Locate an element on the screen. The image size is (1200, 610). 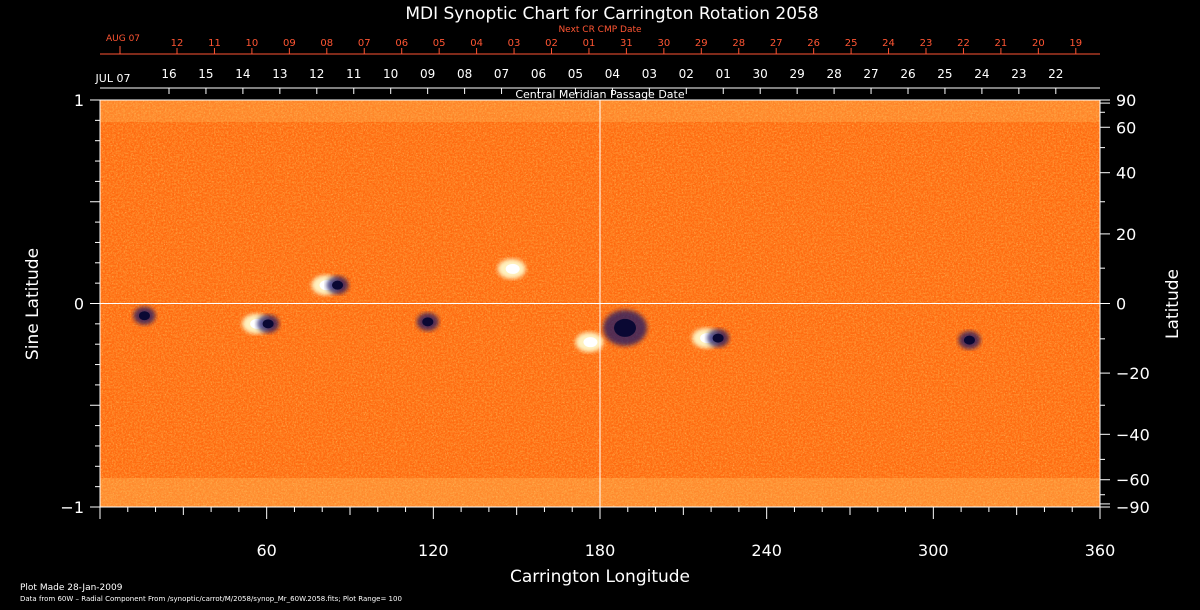
cmp-axis-date: 10 is located at coordinates (390, 74).